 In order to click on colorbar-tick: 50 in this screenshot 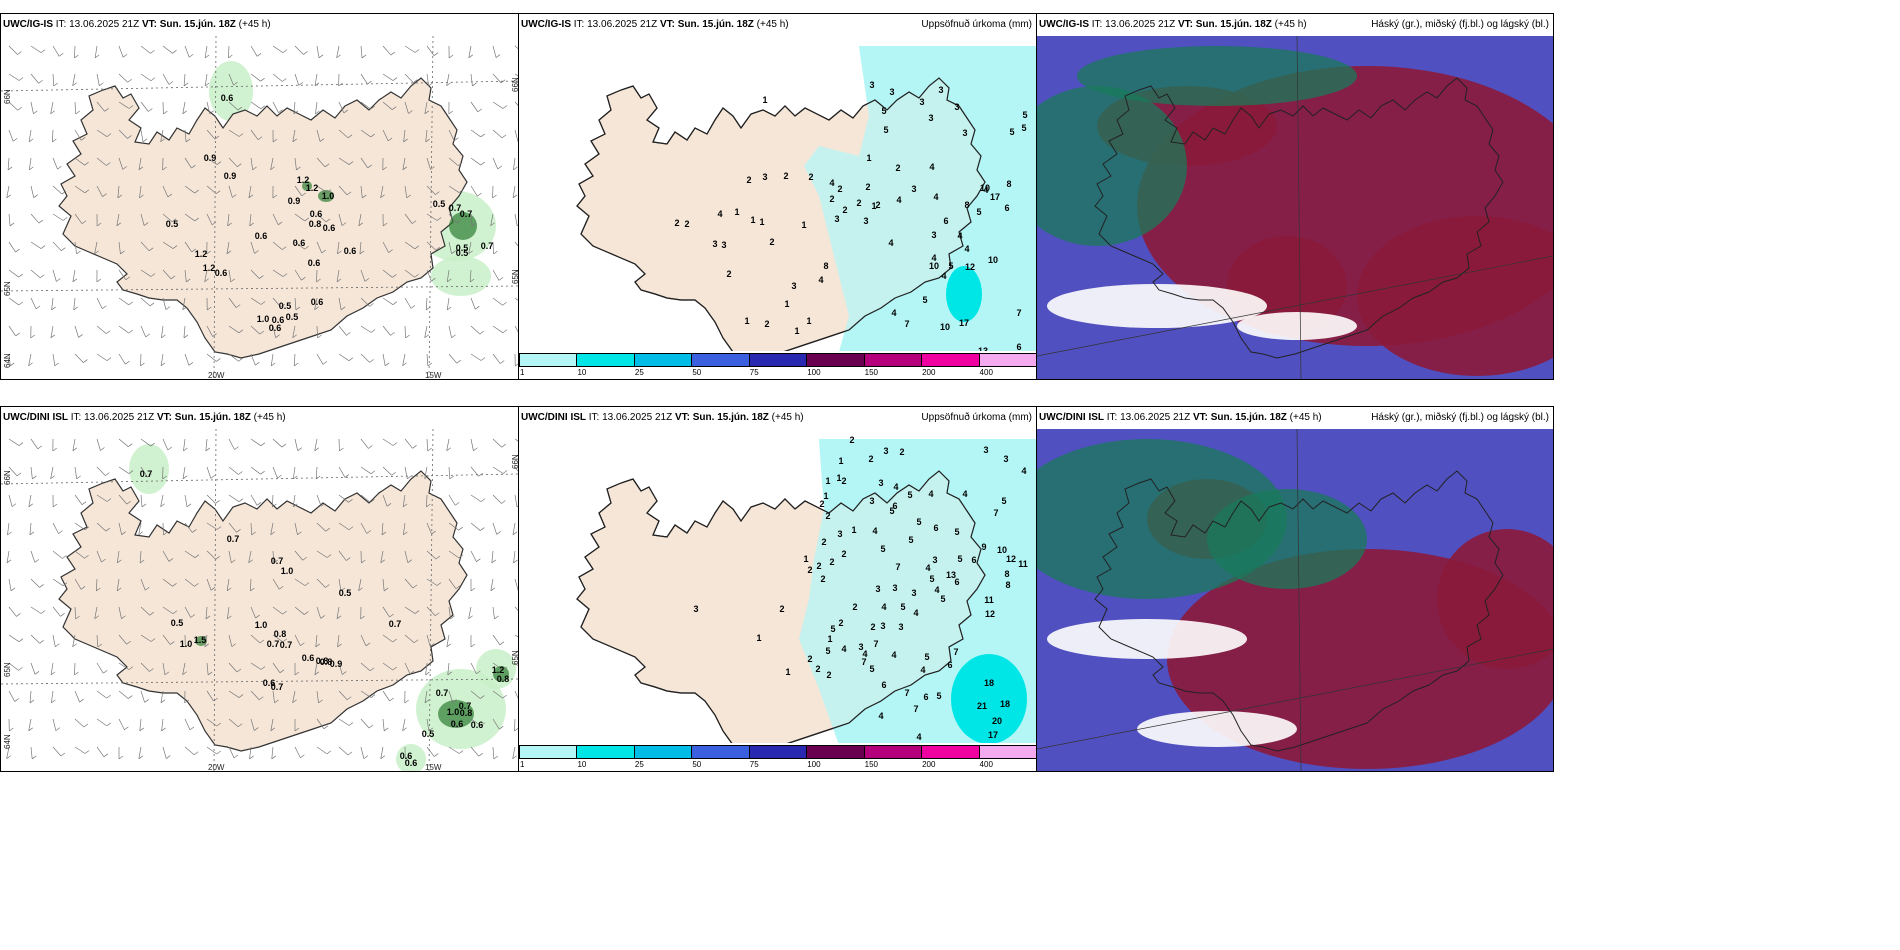, I will do `click(697, 372)`.